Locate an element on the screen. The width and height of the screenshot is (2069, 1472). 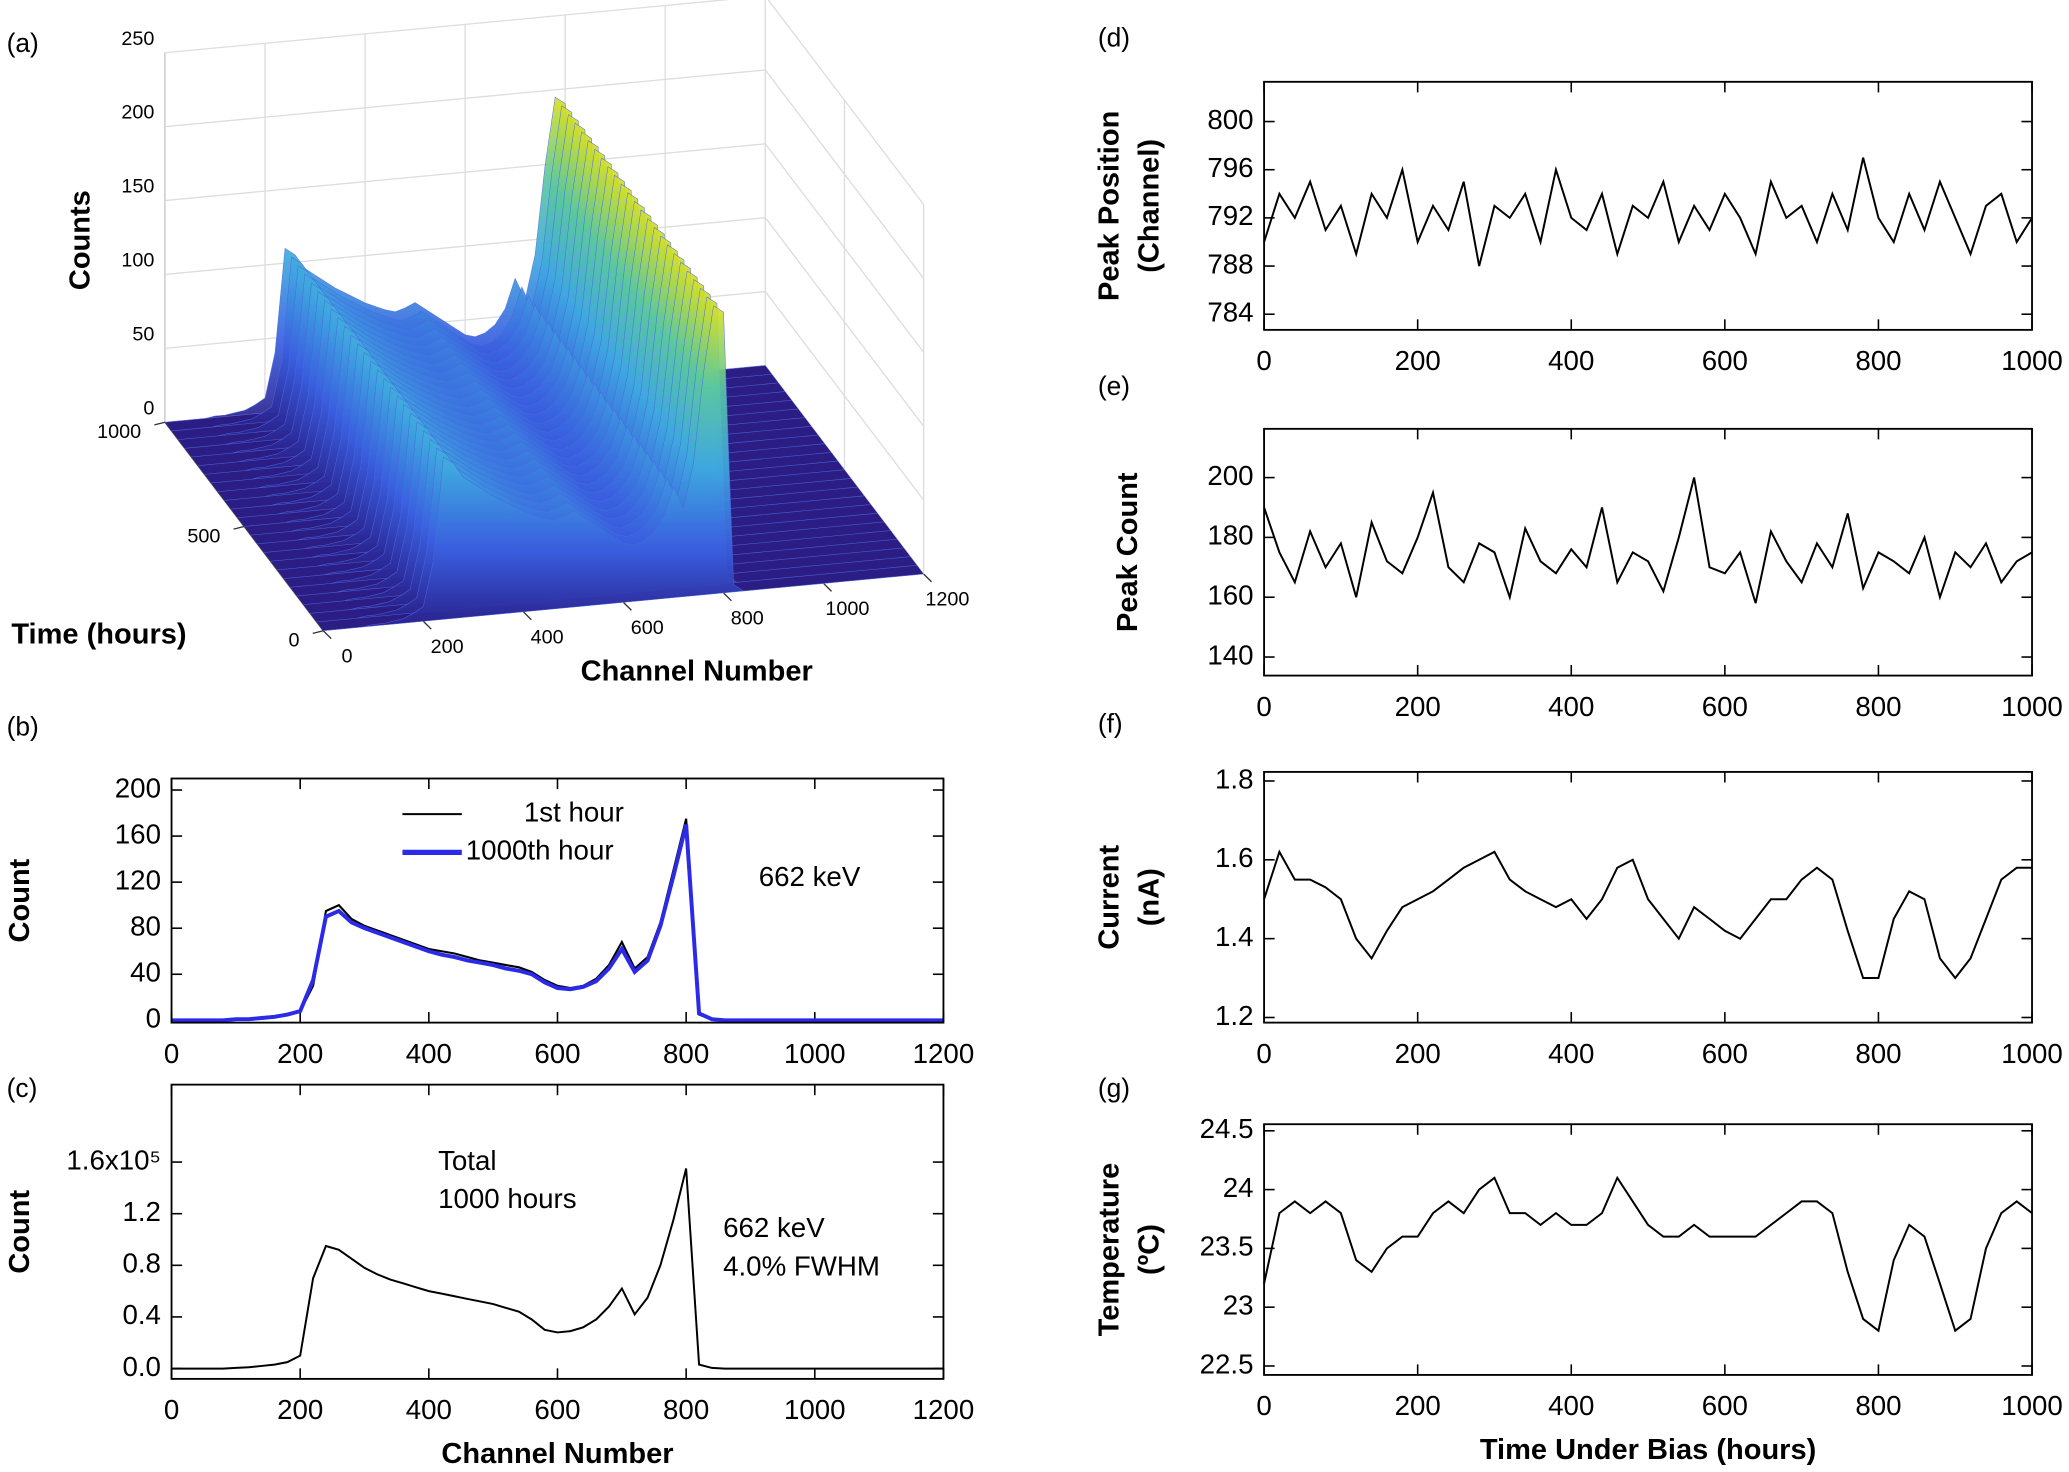
y-tick-label: 500 is located at coordinates (203, 536).